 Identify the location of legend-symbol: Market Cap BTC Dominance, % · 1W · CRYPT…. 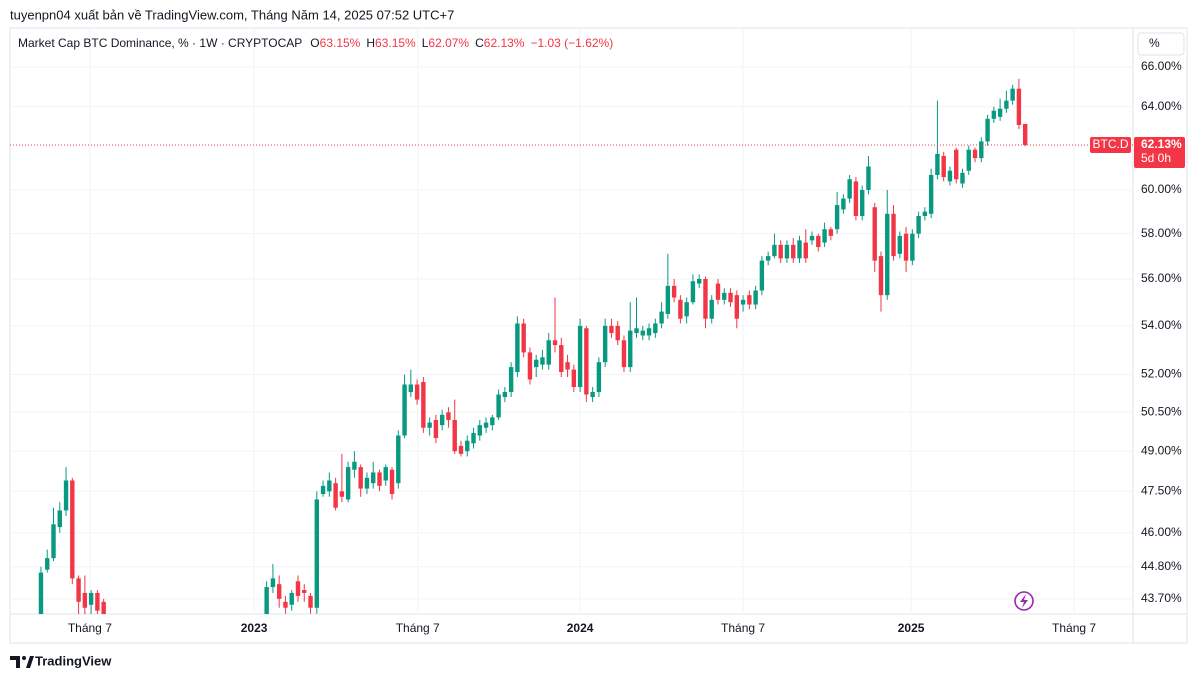
(160, 43).